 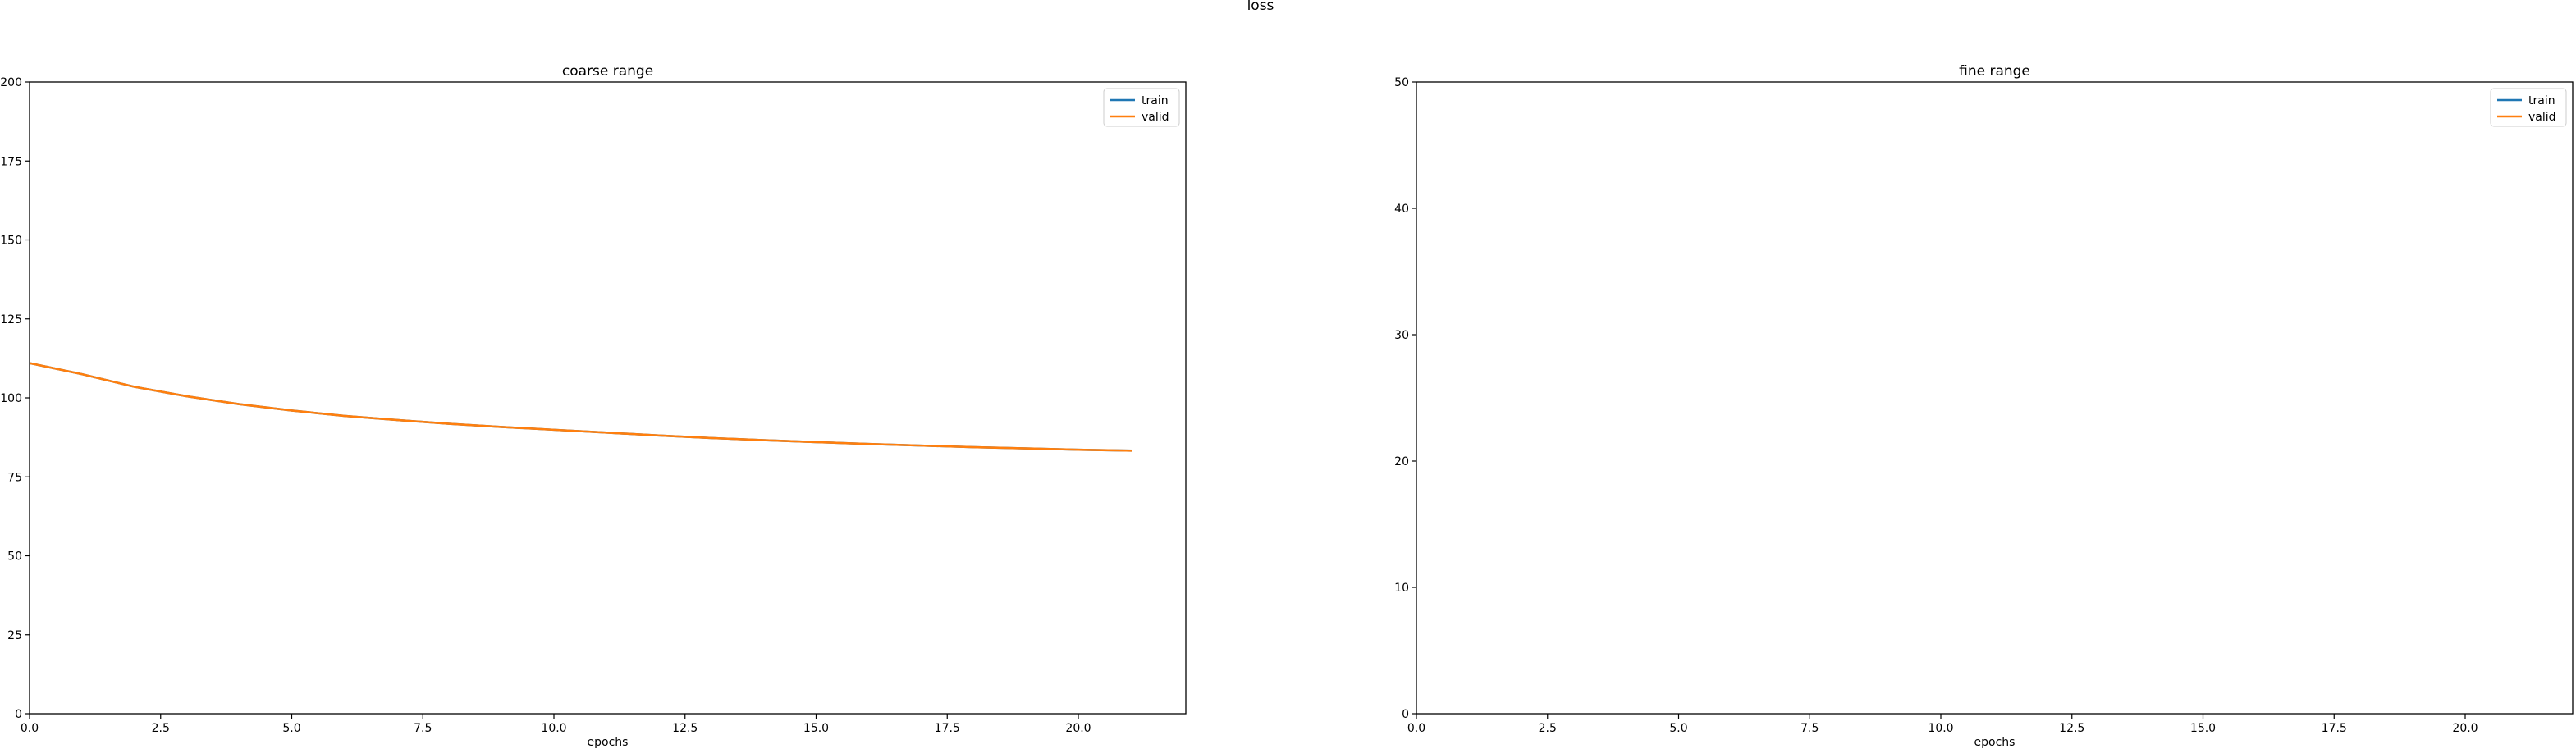 I want to click on y-tick-label: 125, so click(x=11, y=320).